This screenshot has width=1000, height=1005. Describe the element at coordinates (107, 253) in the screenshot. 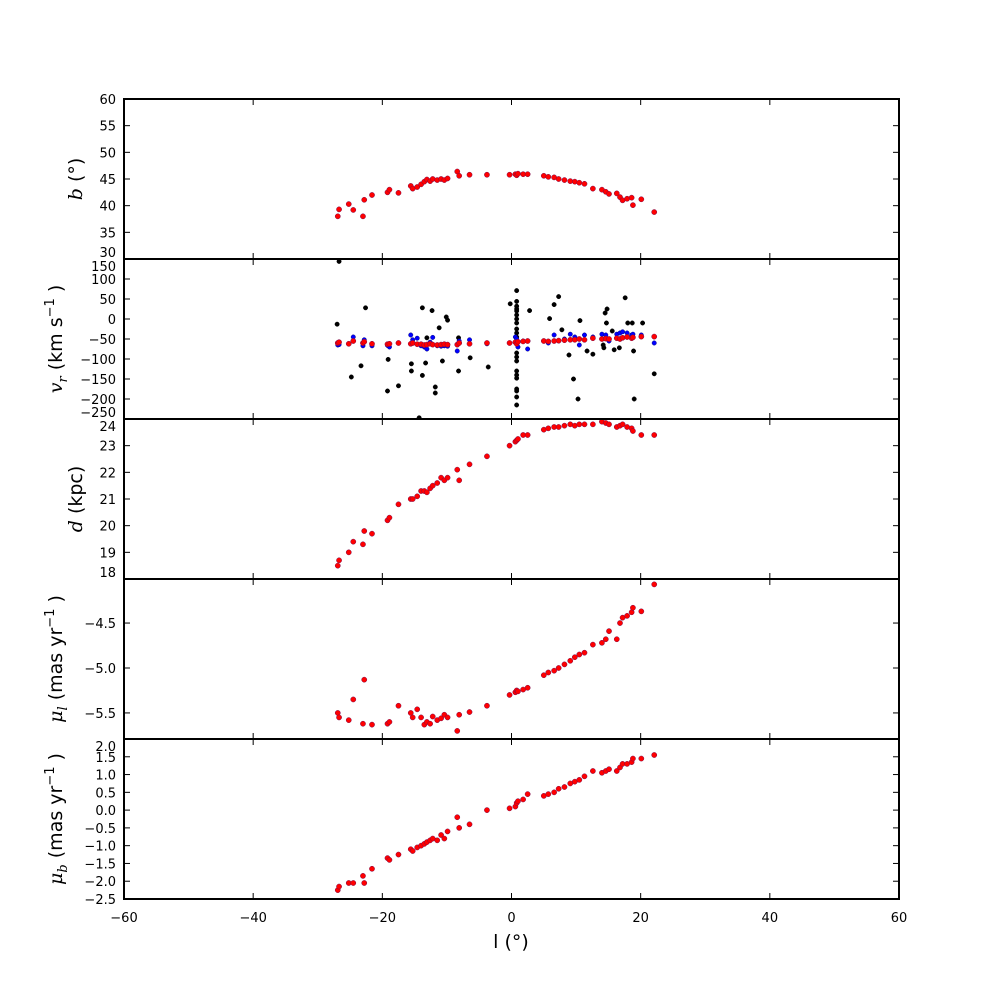

I see `y-tick-label: 30` at that location.